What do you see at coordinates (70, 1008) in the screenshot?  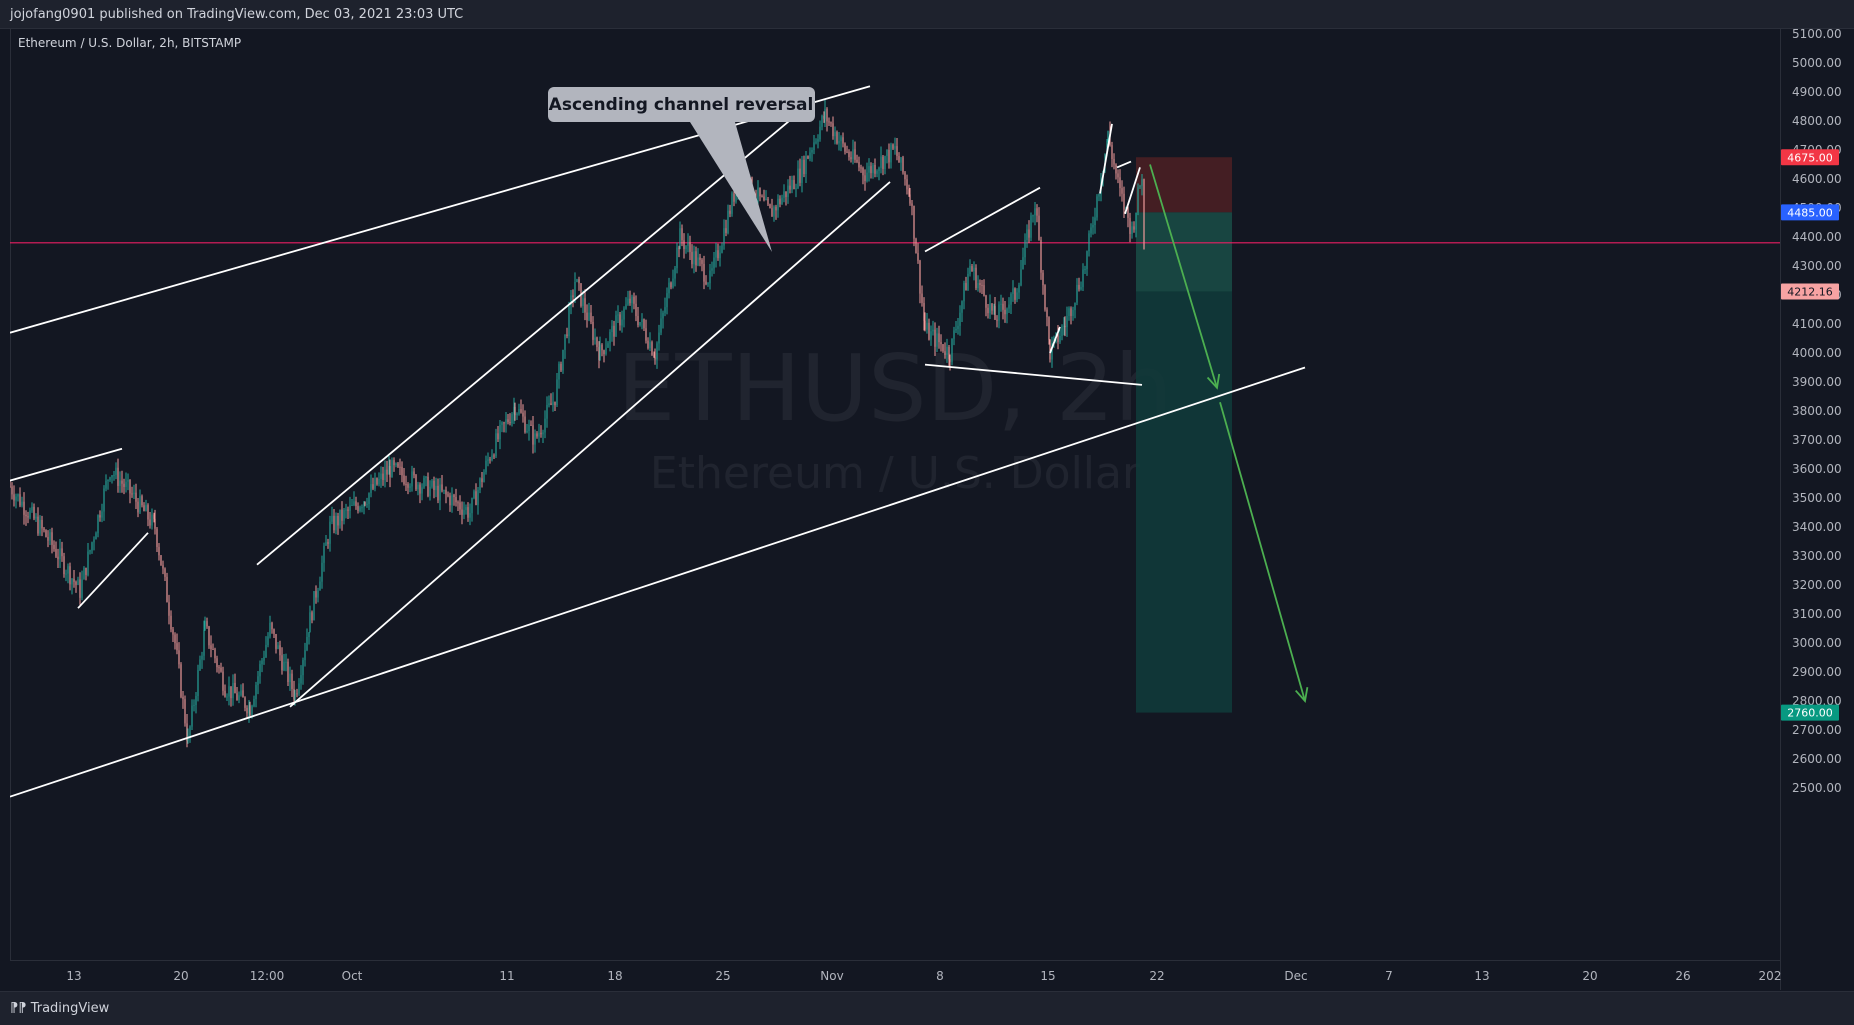 I see `tradingview-brand-label: TradingView` at bounding box center [70, 1008].